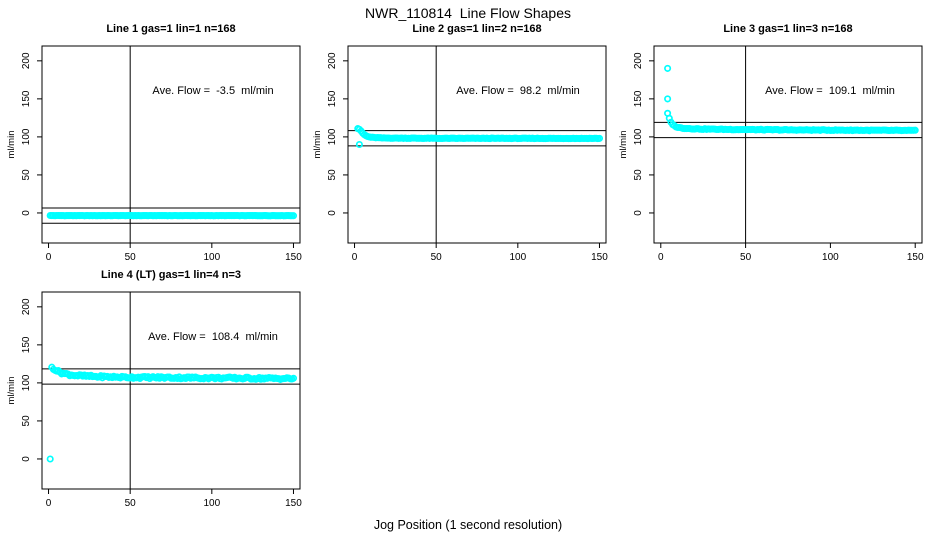  Describe the element at coordinates (172, 413) in the screenshot. I see `panel-4-points` at that location.